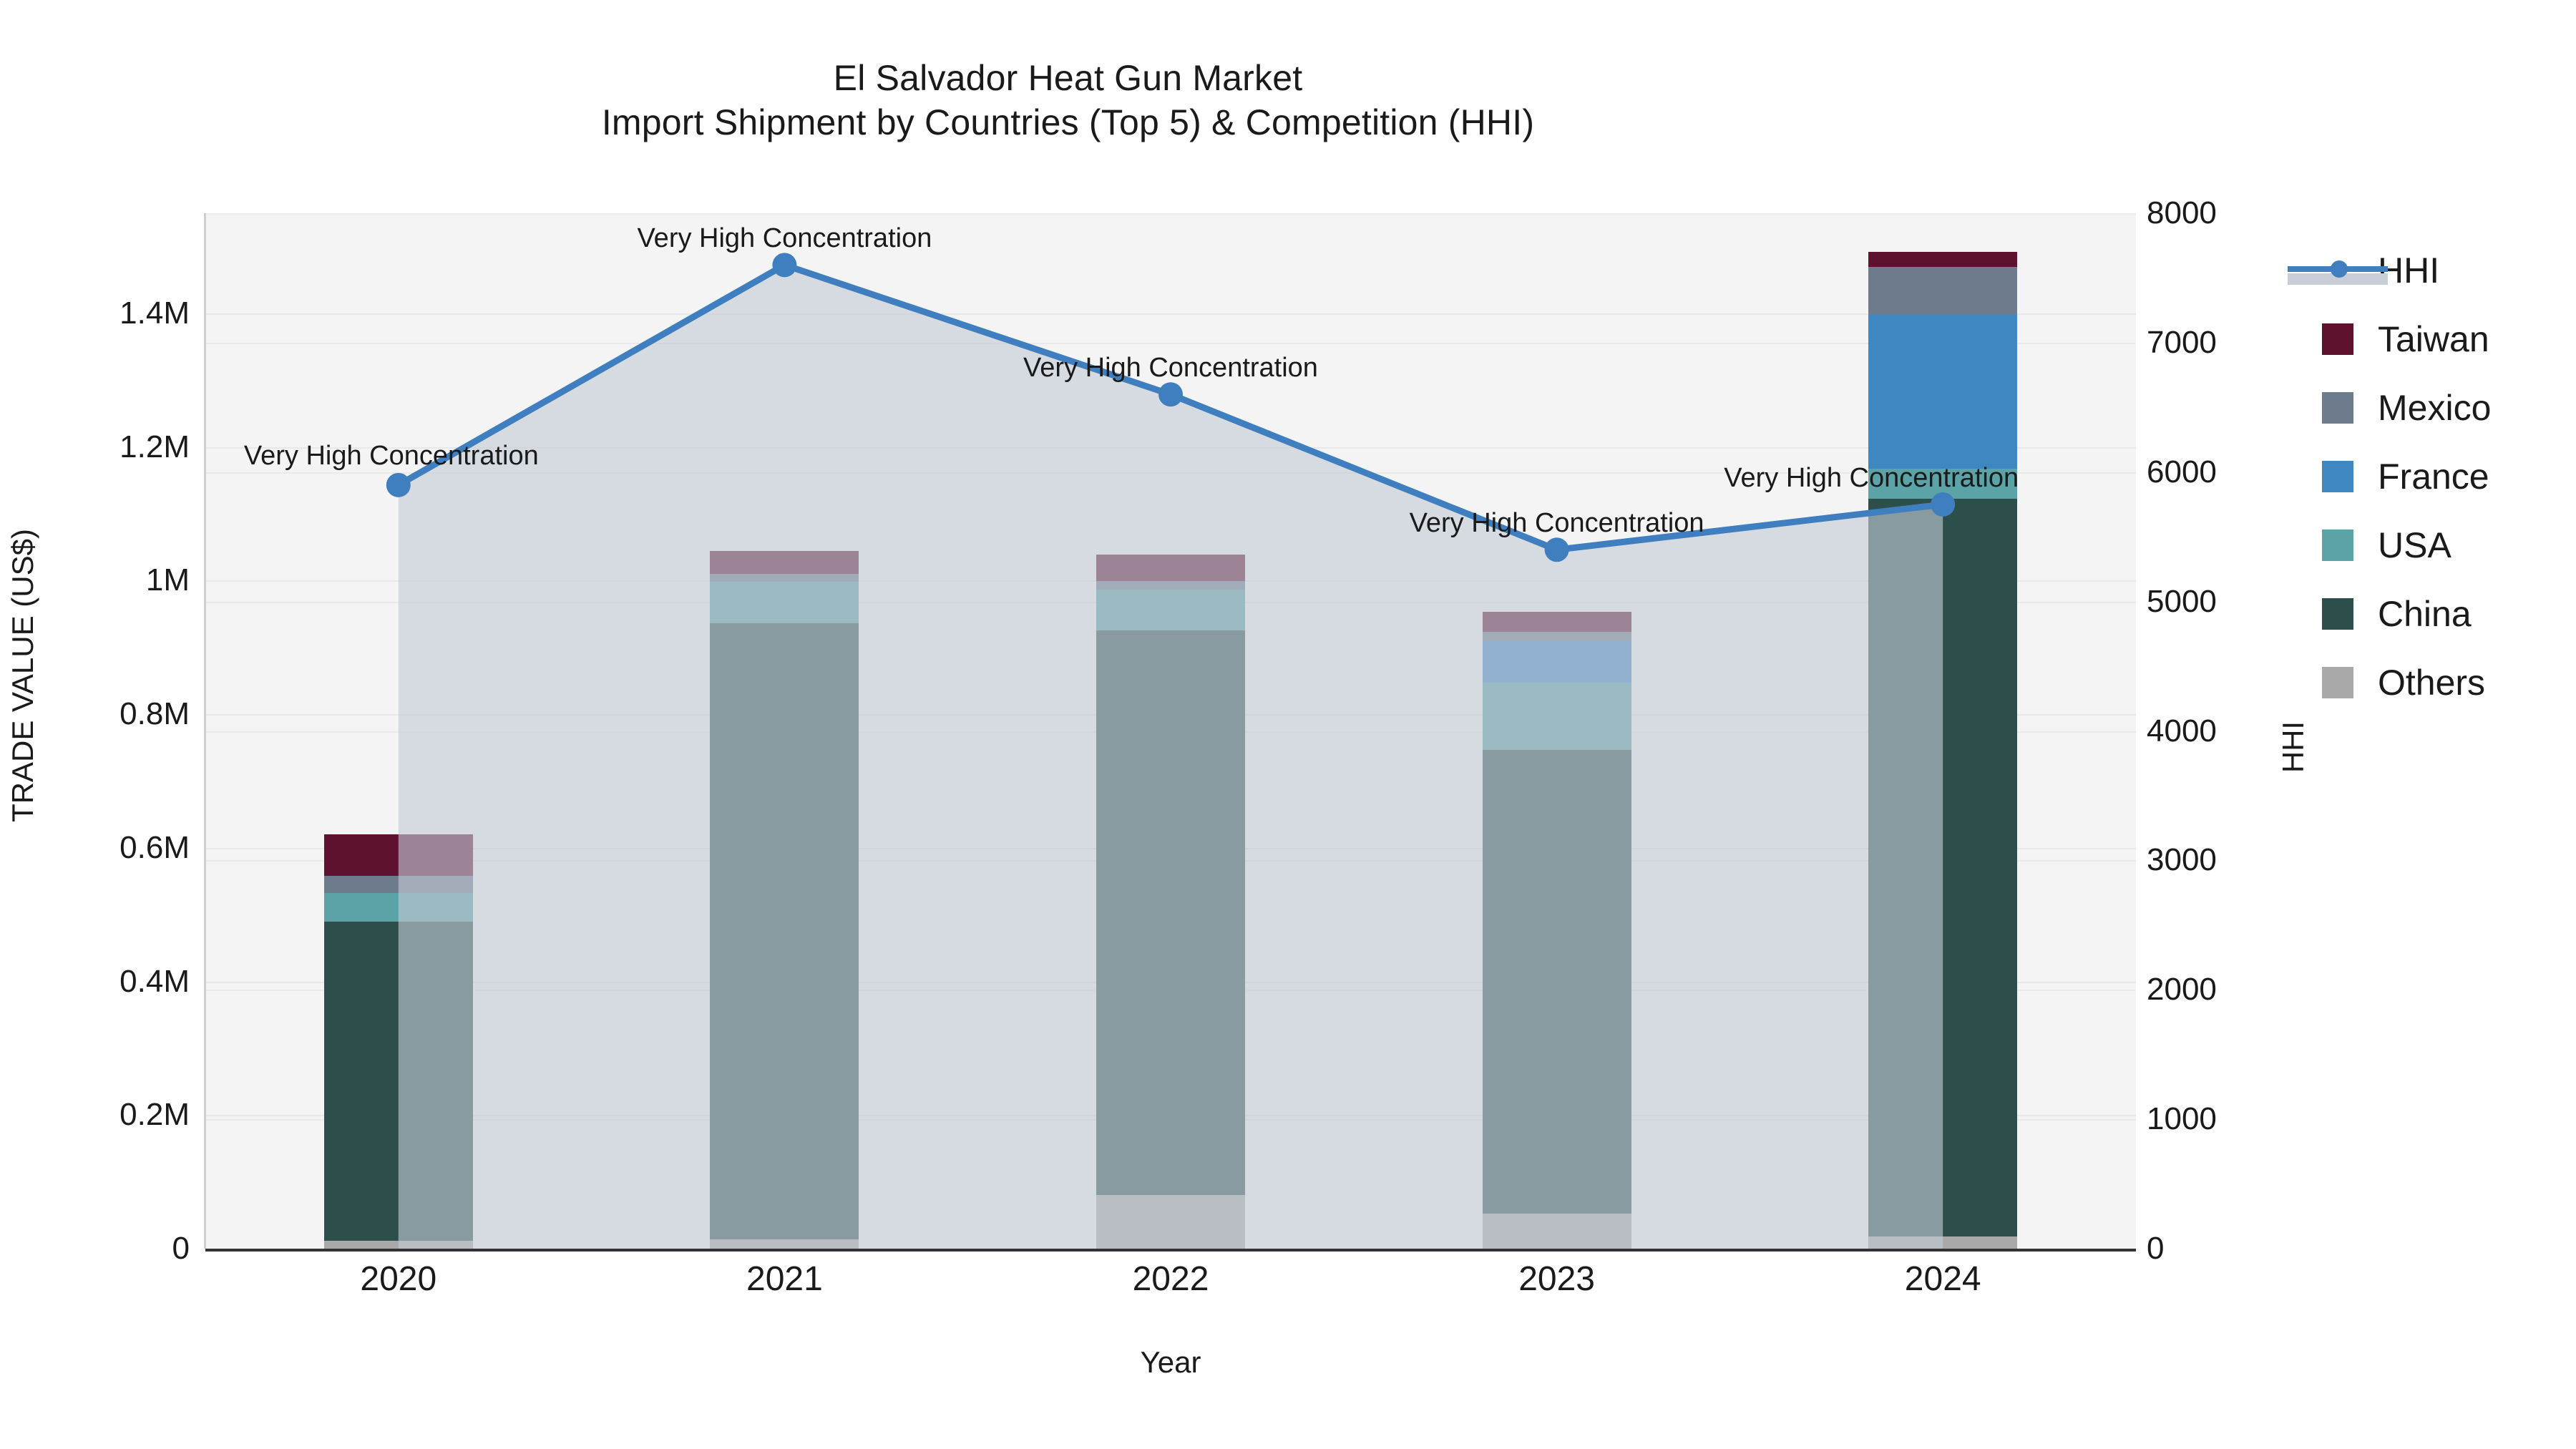 Image resolution: width=2576 pixels, height=1449 pixels. What do you see at coordinates (784, 1279) in the screenshot?
I see `x-tick-2021: 2021` at bounding box center [784, 1279].